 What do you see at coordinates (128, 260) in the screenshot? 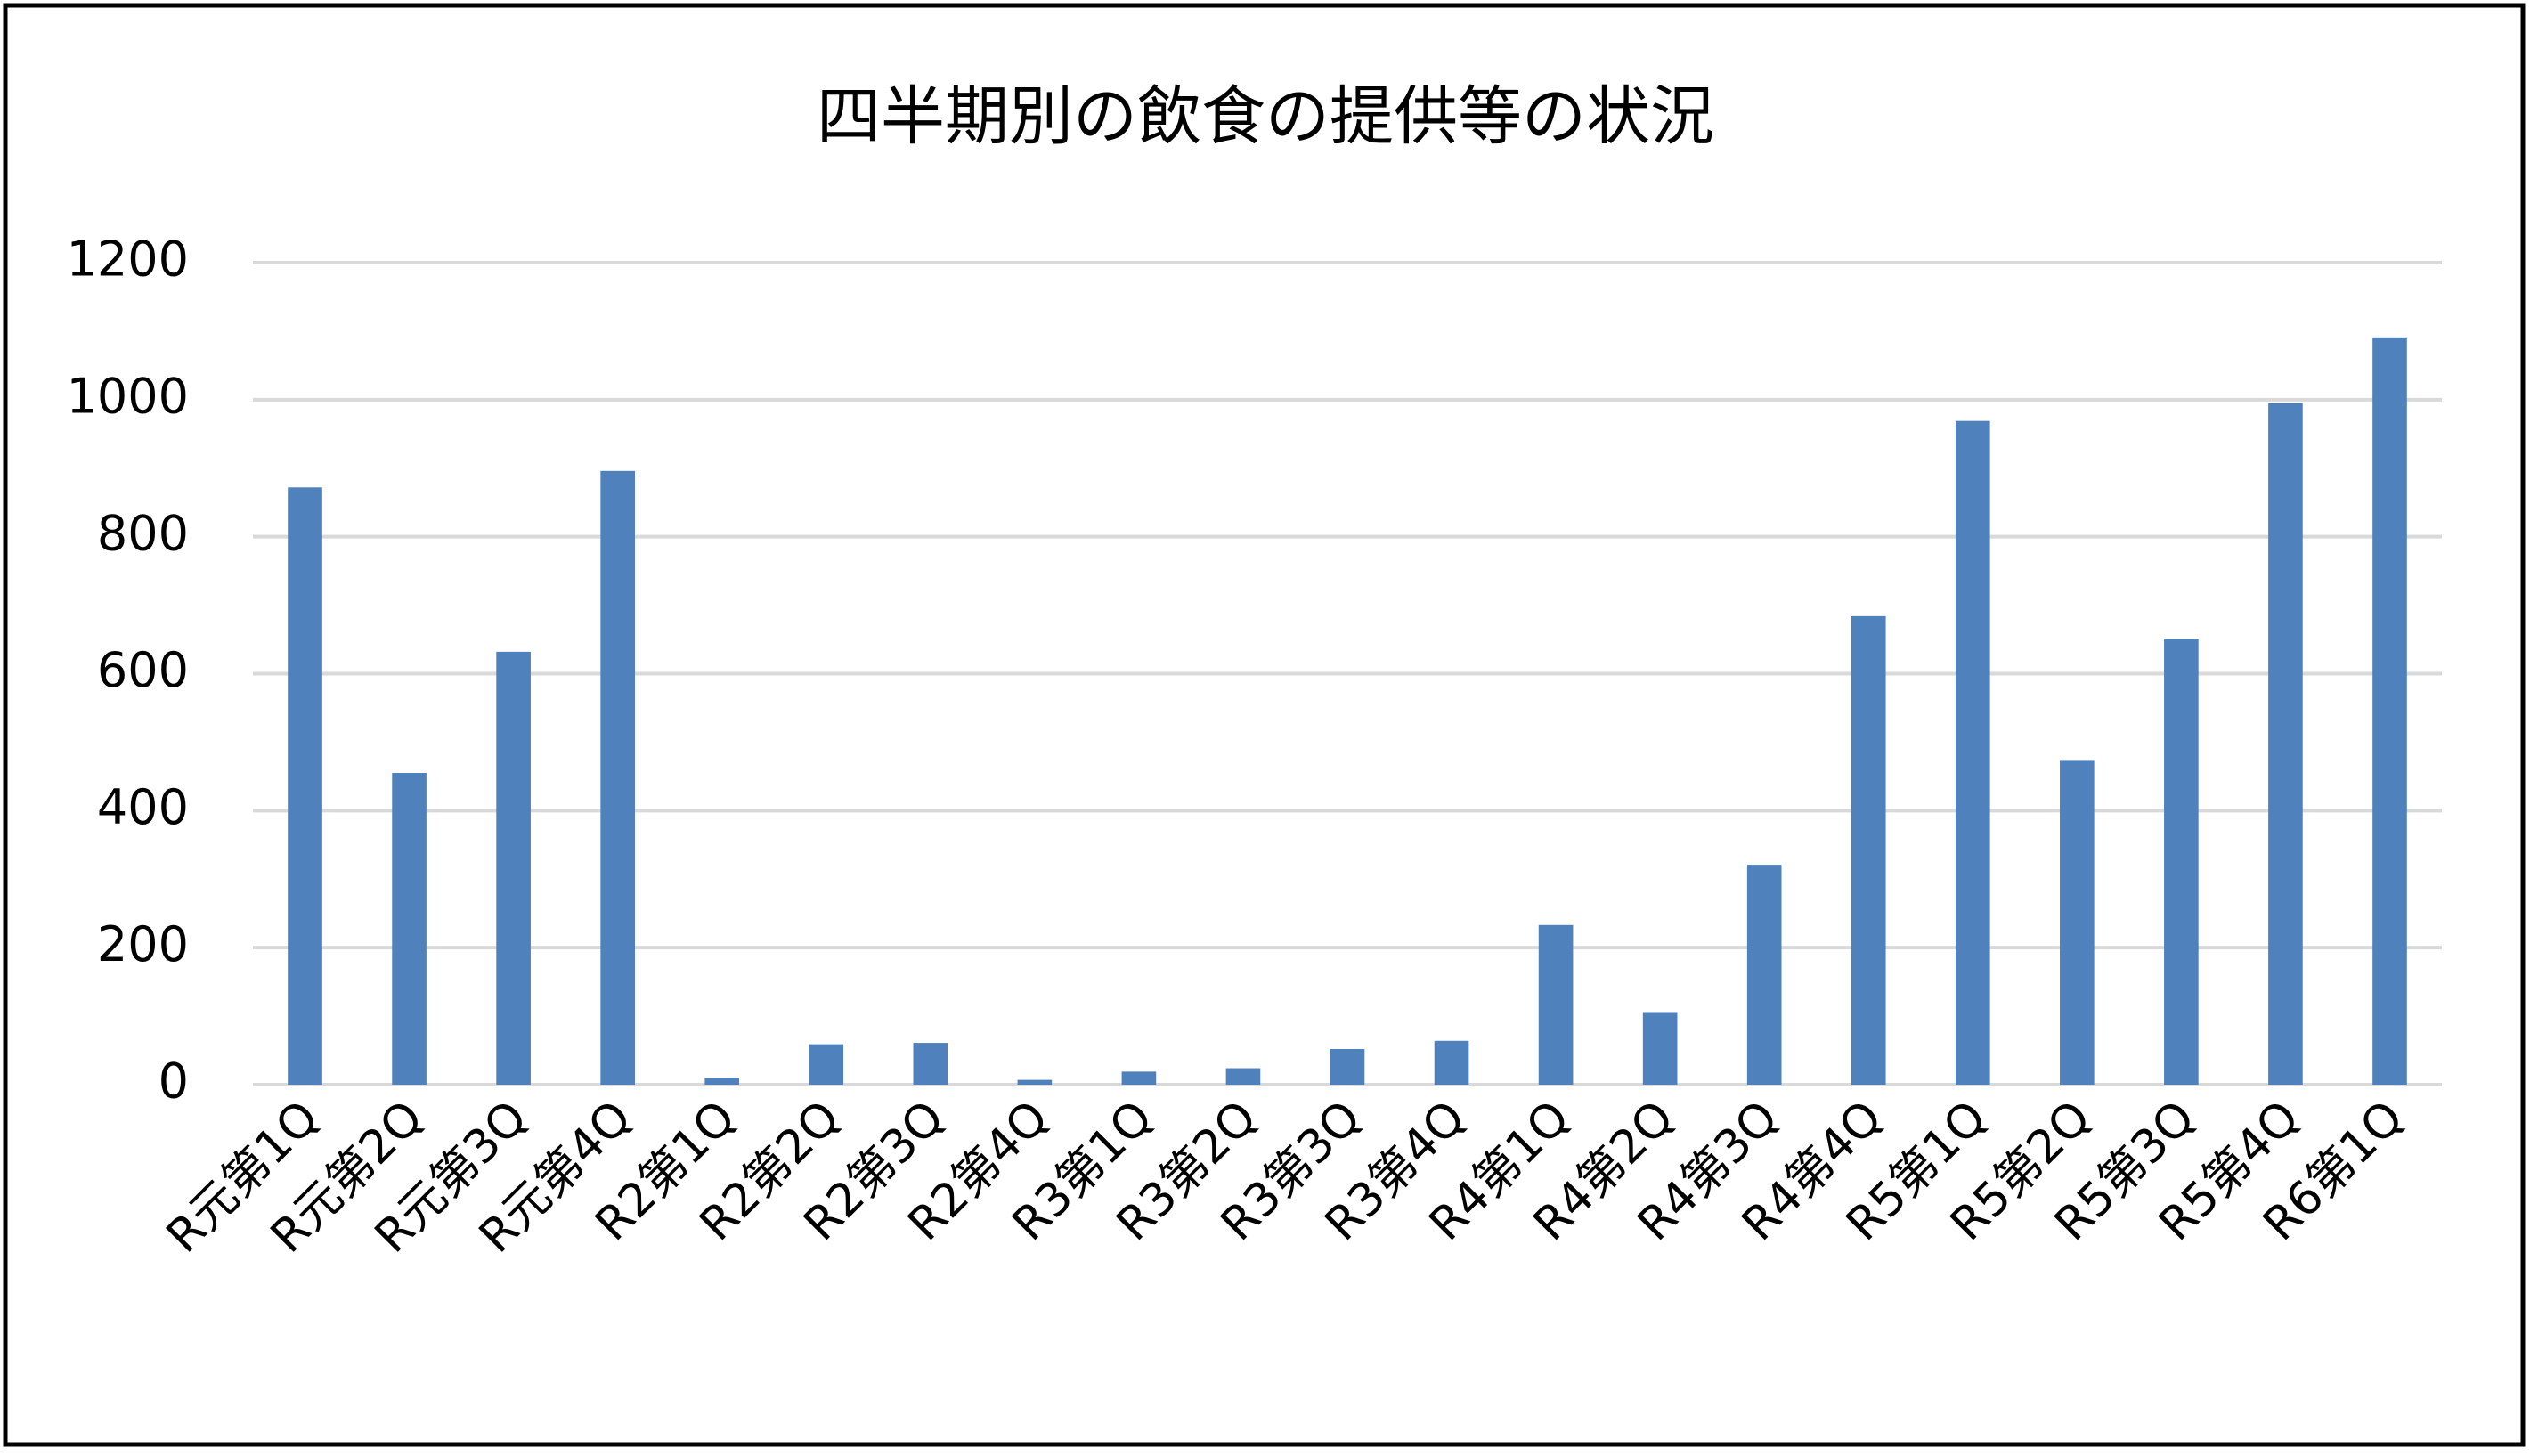
I see `y-tick-label: 1200` at bounding box center [128, 260].